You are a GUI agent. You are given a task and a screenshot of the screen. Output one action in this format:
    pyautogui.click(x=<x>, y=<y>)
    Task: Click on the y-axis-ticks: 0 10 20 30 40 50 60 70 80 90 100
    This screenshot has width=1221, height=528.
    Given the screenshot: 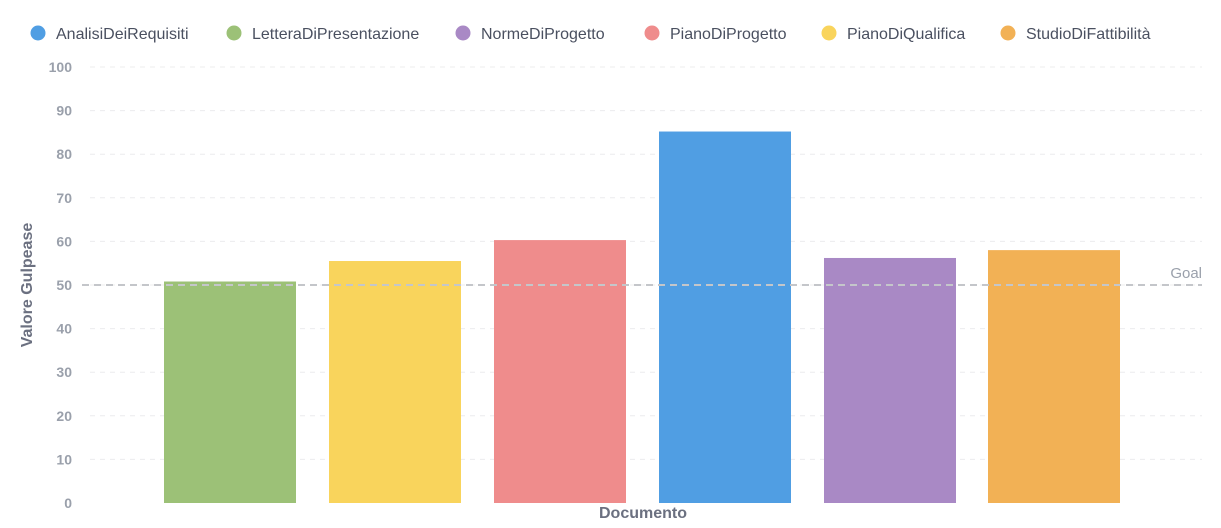 What is the action you would take?
    pyautogui.click(x=61, y=285)
    